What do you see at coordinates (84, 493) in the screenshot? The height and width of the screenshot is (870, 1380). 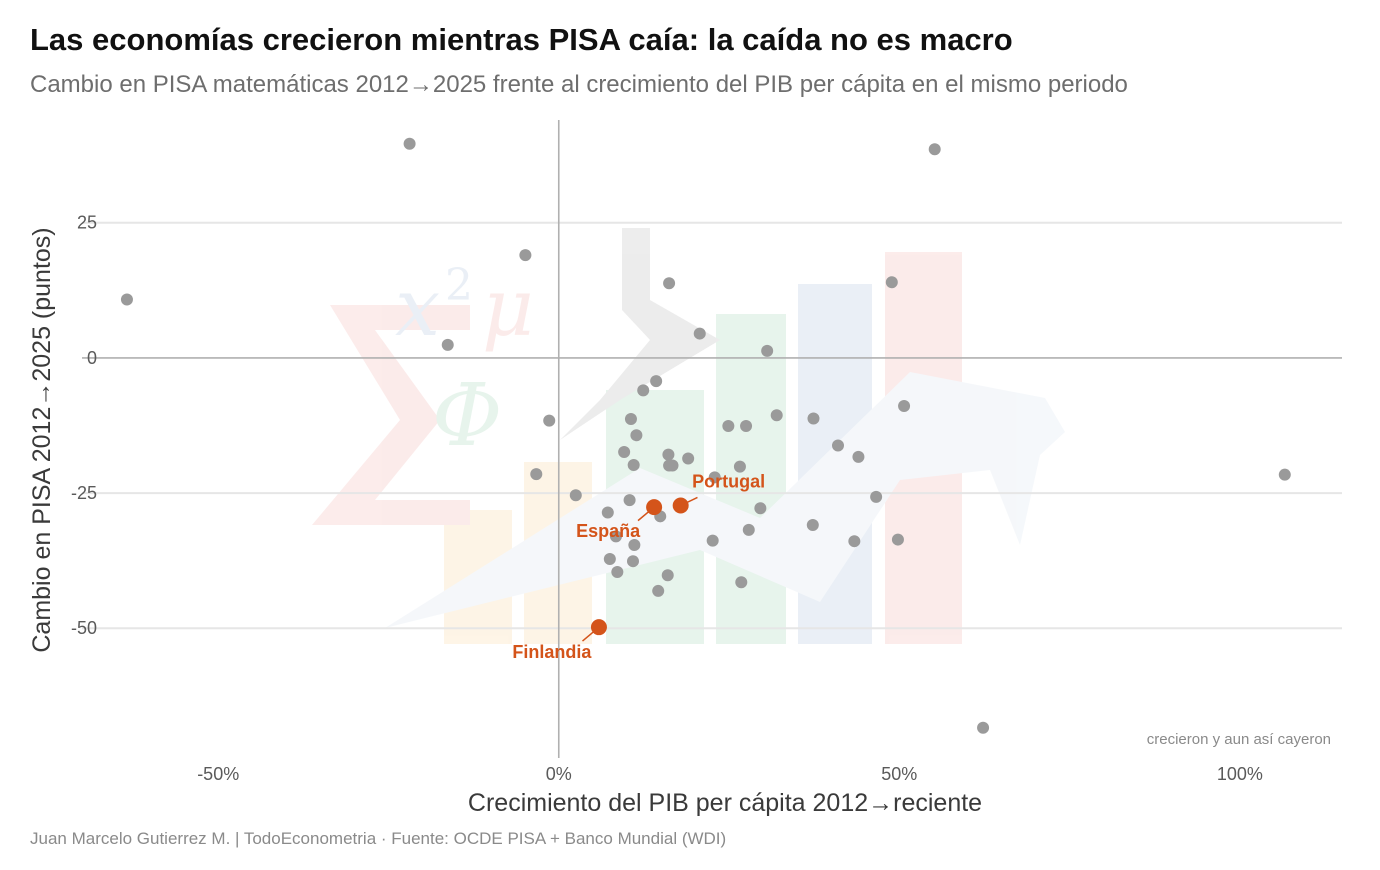 I see `y-tick-label: -25` at bounding box center [84, 493].